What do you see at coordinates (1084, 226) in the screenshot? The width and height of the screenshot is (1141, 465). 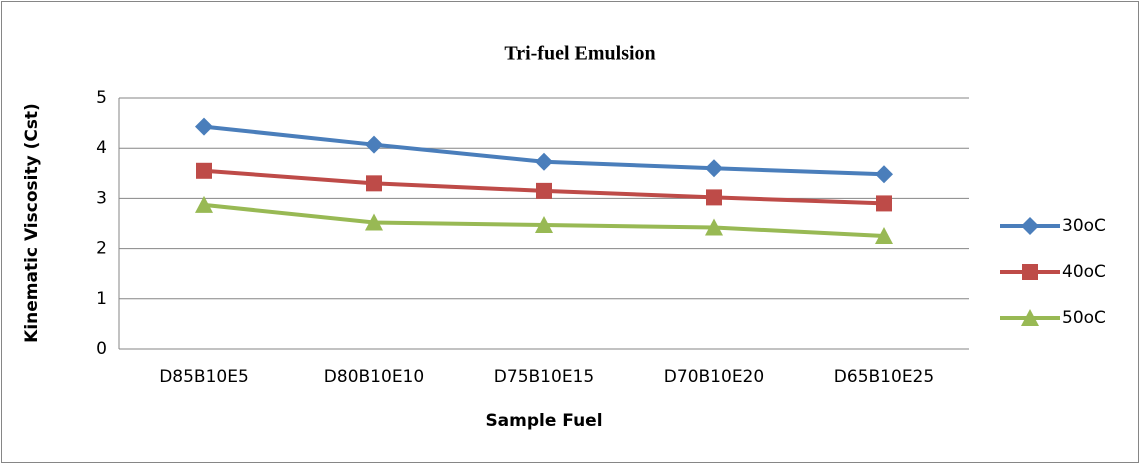 I see `legend-label: 30oC` at bounding box center [1084, 226].